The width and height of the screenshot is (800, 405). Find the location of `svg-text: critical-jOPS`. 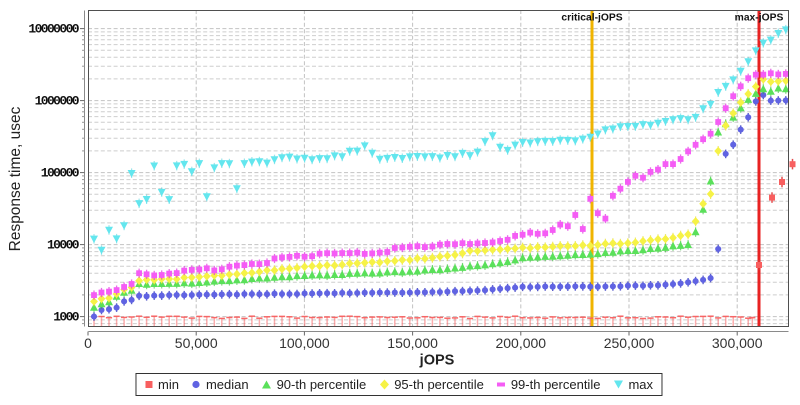

svg-text: critical-jOPS is located at coordinates (591, 17).